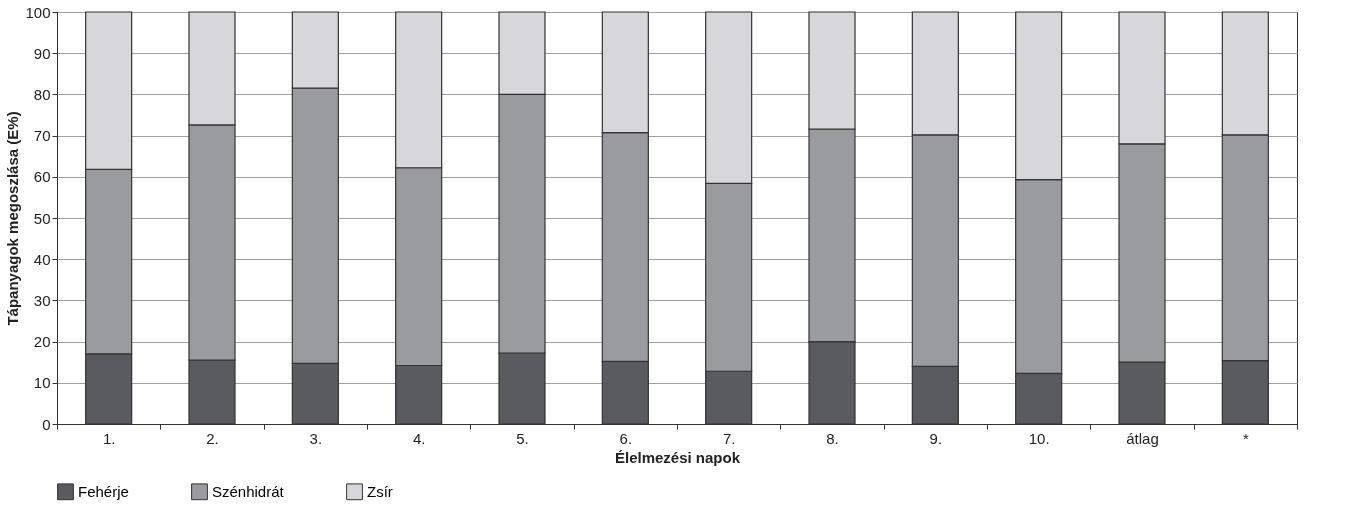 This screenshot has width=1367, height=528. I want to click on y-tick-label: 10, so click(42, 383).